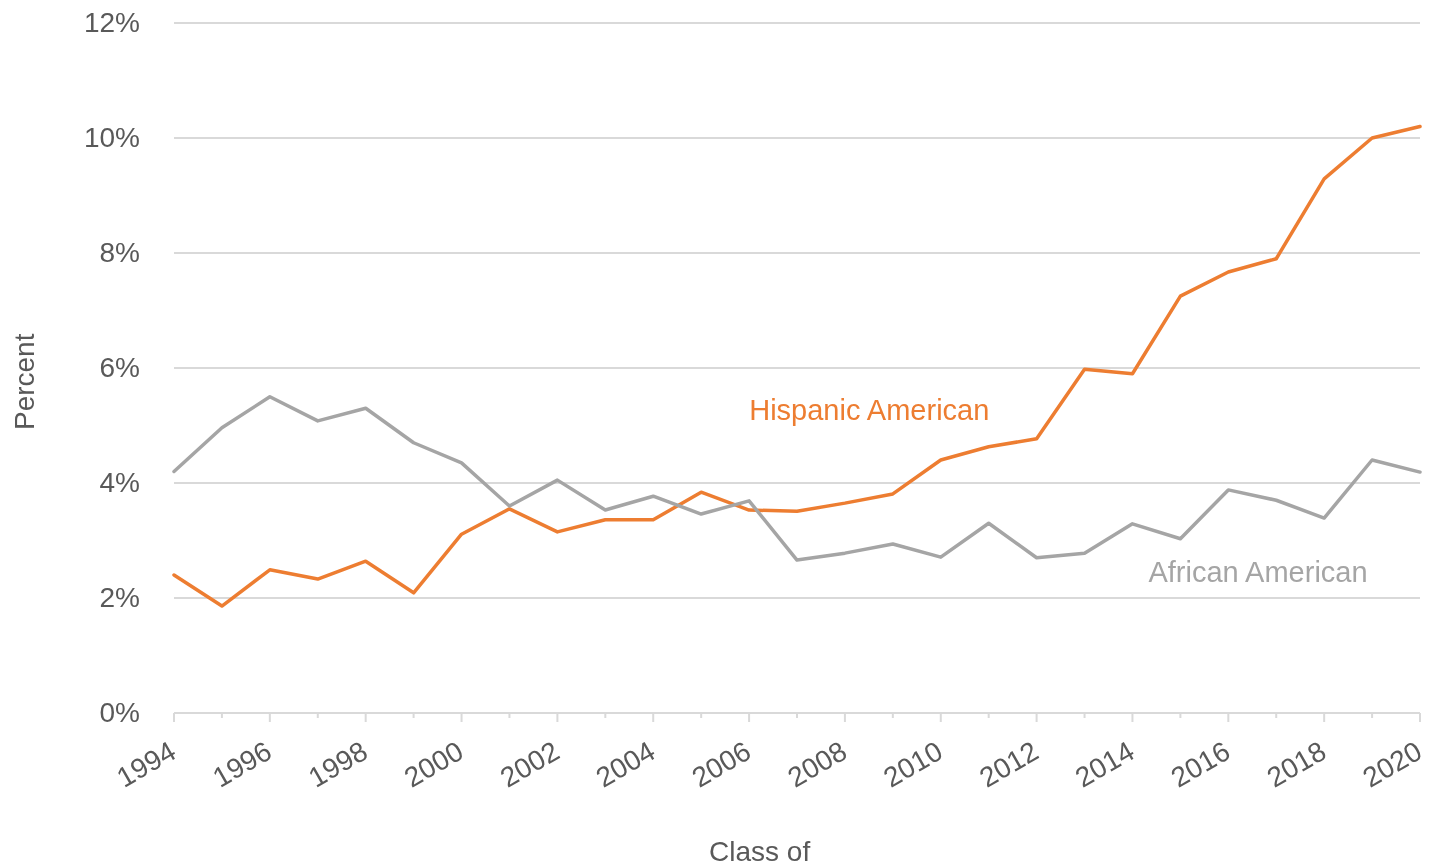  Describe the element at coordinates (1105, 764) in the screenshot. I see `x-tick-label: 2014` at that location.